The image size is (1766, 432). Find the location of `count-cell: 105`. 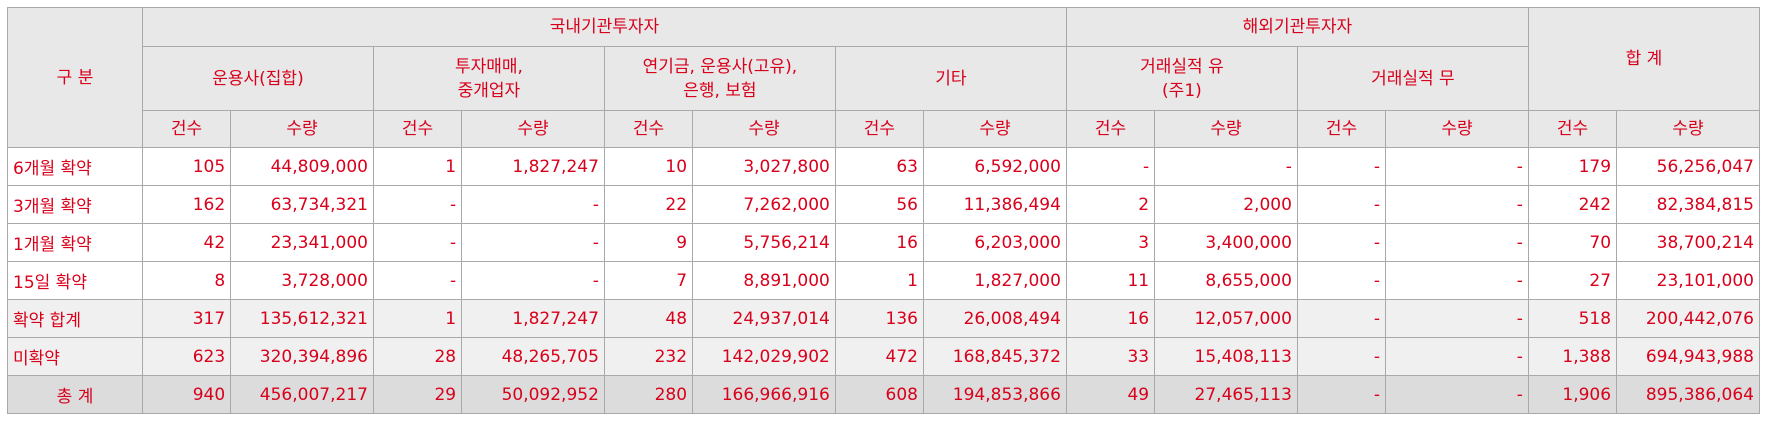

count-cell: 105 is located at coordinates (186, 166).